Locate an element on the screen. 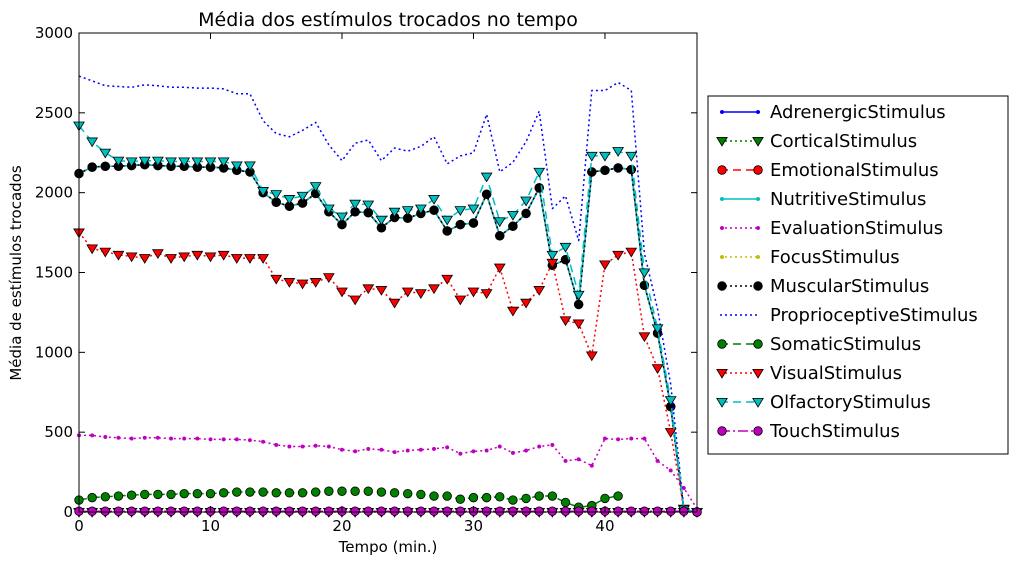  x-tick-label: 30 is located at coordinates (473, 526).